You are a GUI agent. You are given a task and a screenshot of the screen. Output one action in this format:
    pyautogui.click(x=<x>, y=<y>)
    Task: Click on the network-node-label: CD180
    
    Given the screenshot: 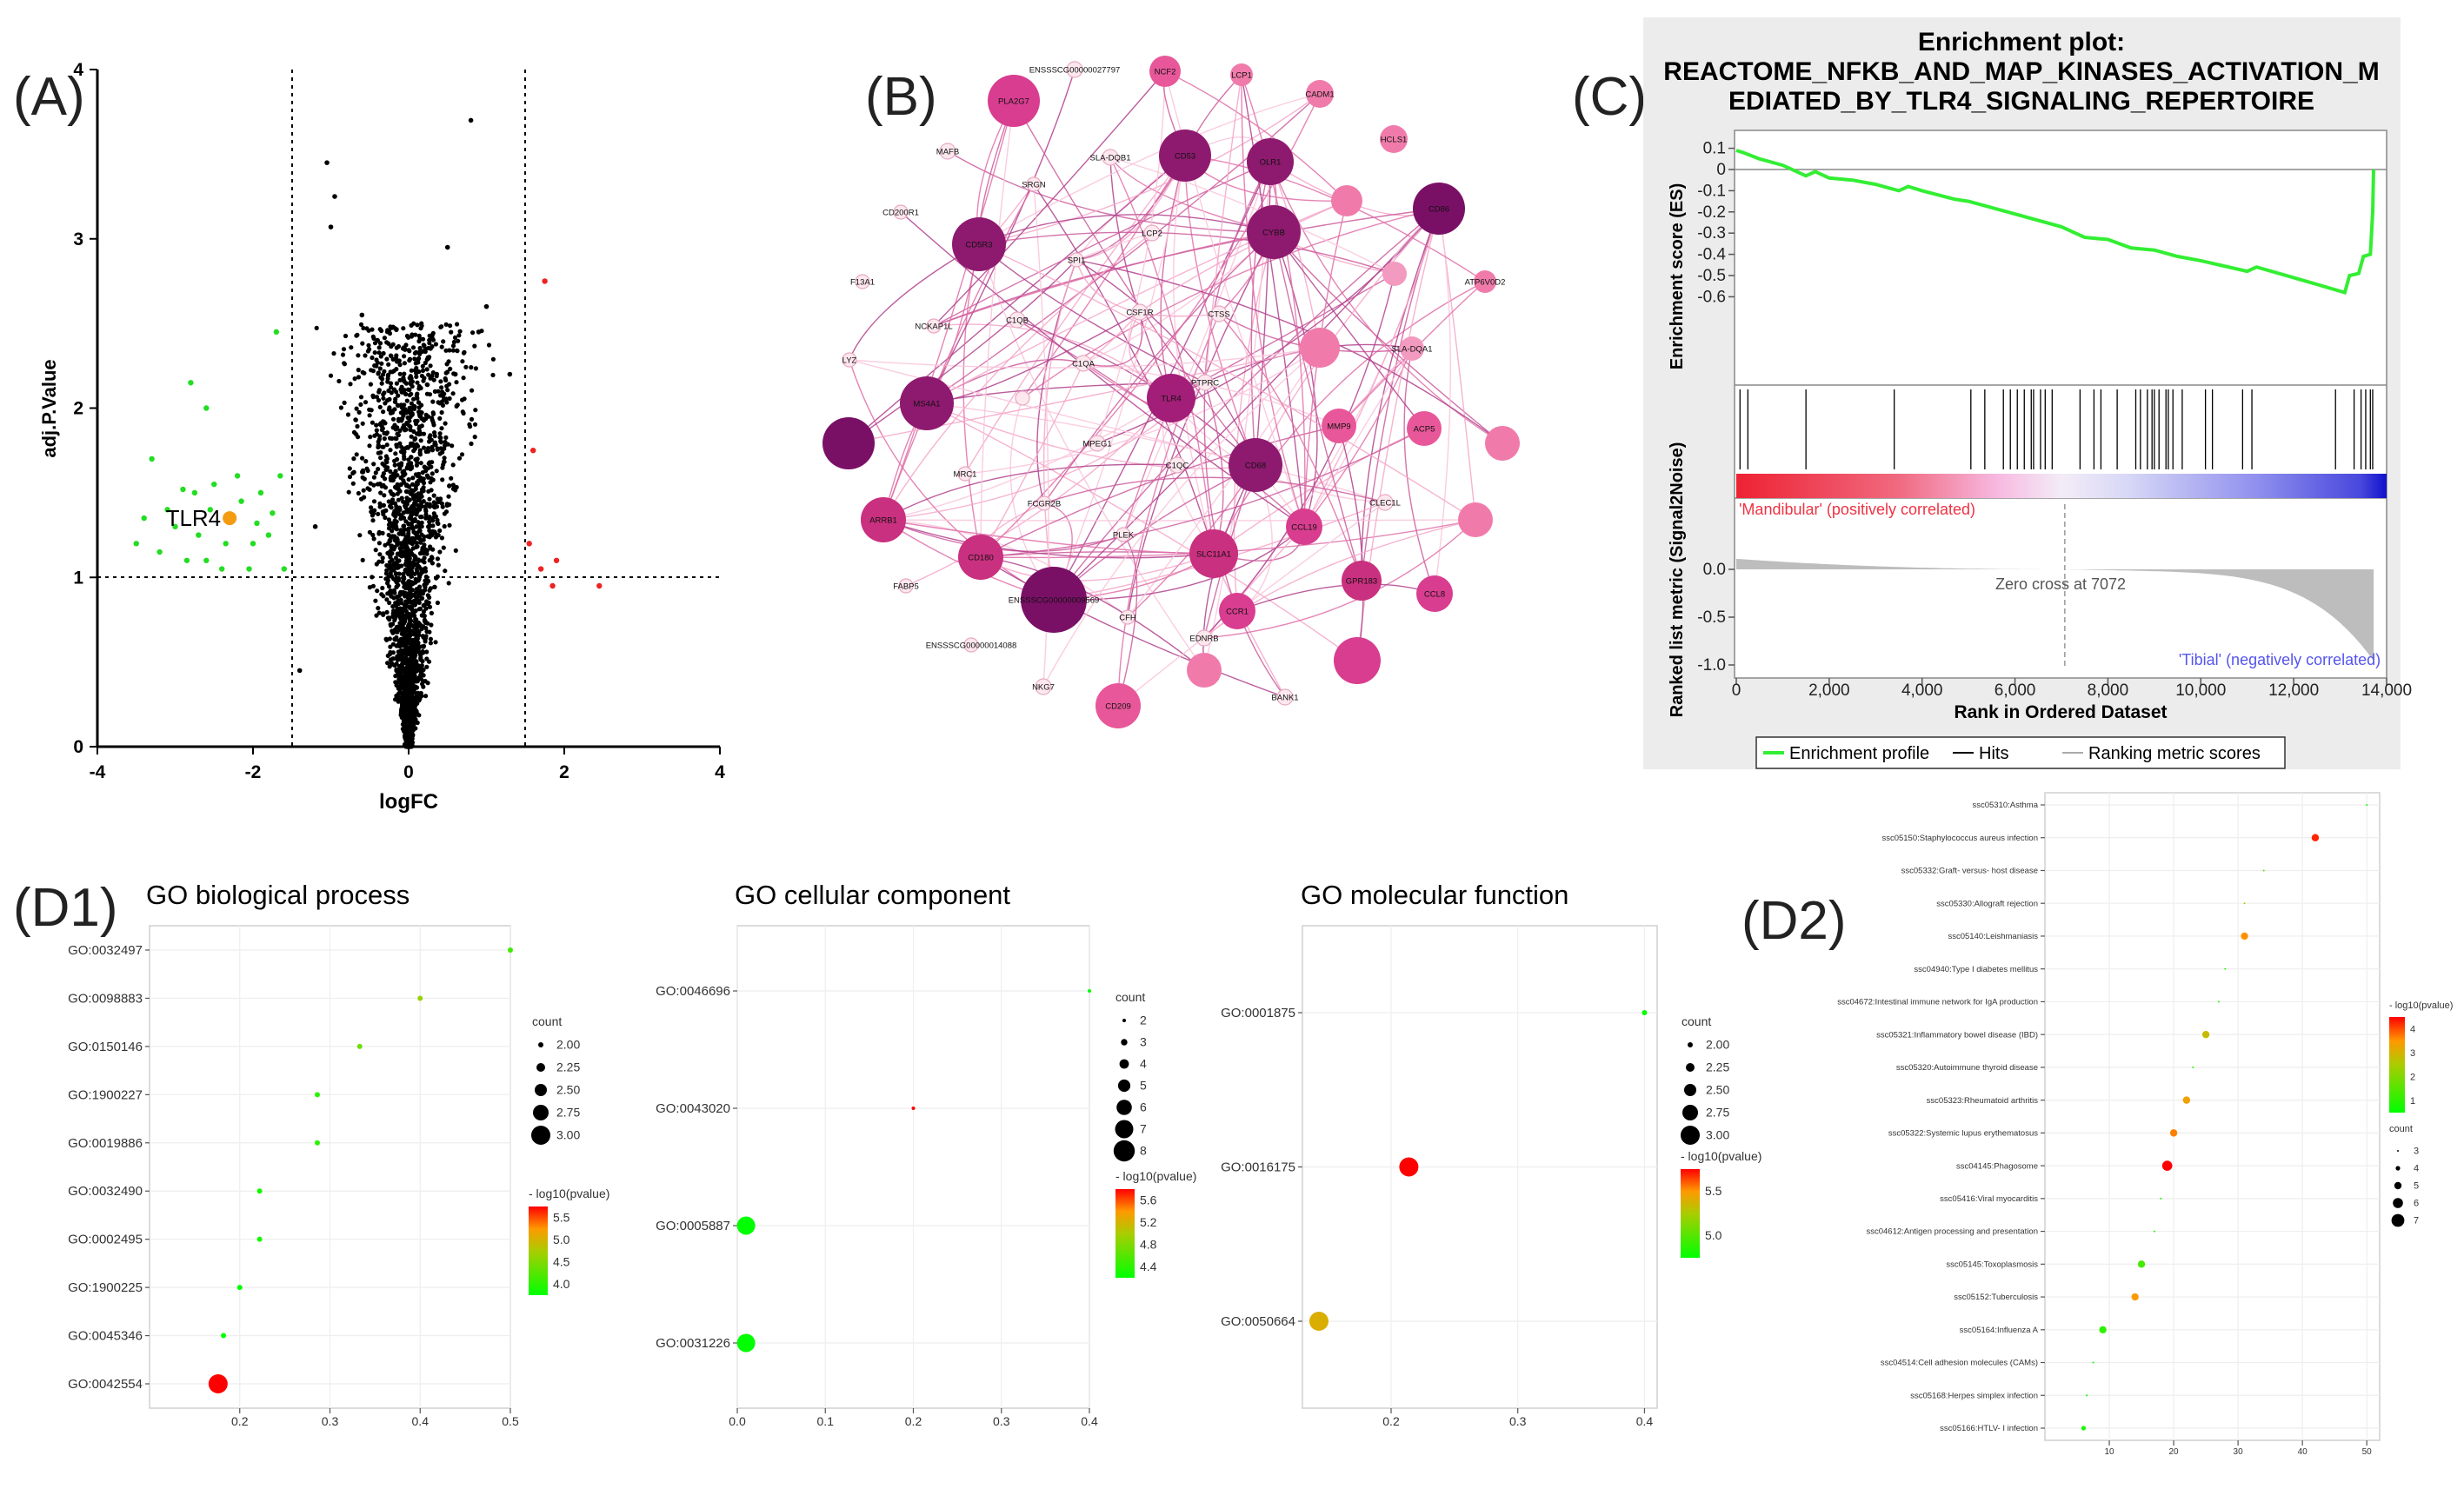 What is the action you would take?
    pyautogui.click(x=981, y=558)
    